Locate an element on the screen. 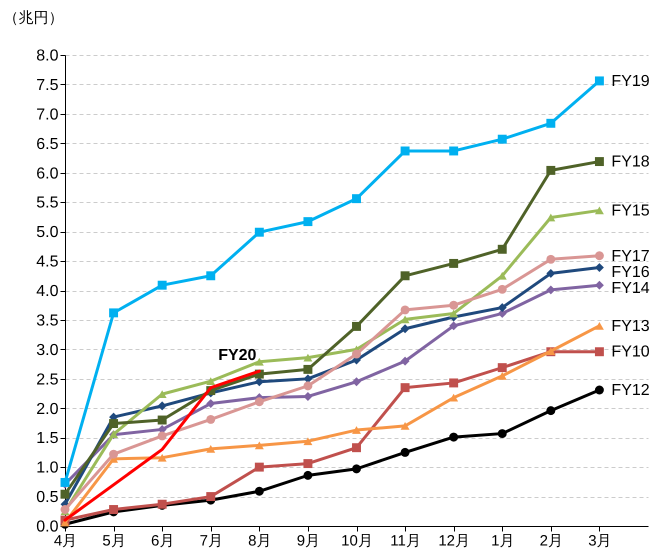  x-tick-label: 4月 is located at coordinates (66, 541).